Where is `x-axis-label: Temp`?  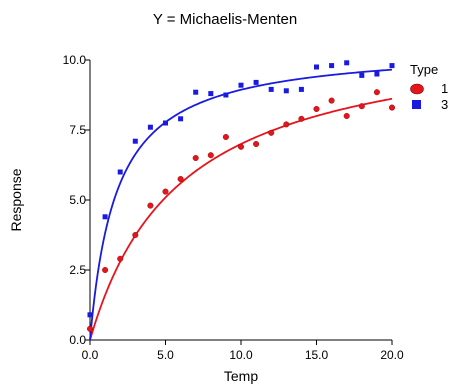
x-axis-label: Temp is located at coordinates (241, 376).